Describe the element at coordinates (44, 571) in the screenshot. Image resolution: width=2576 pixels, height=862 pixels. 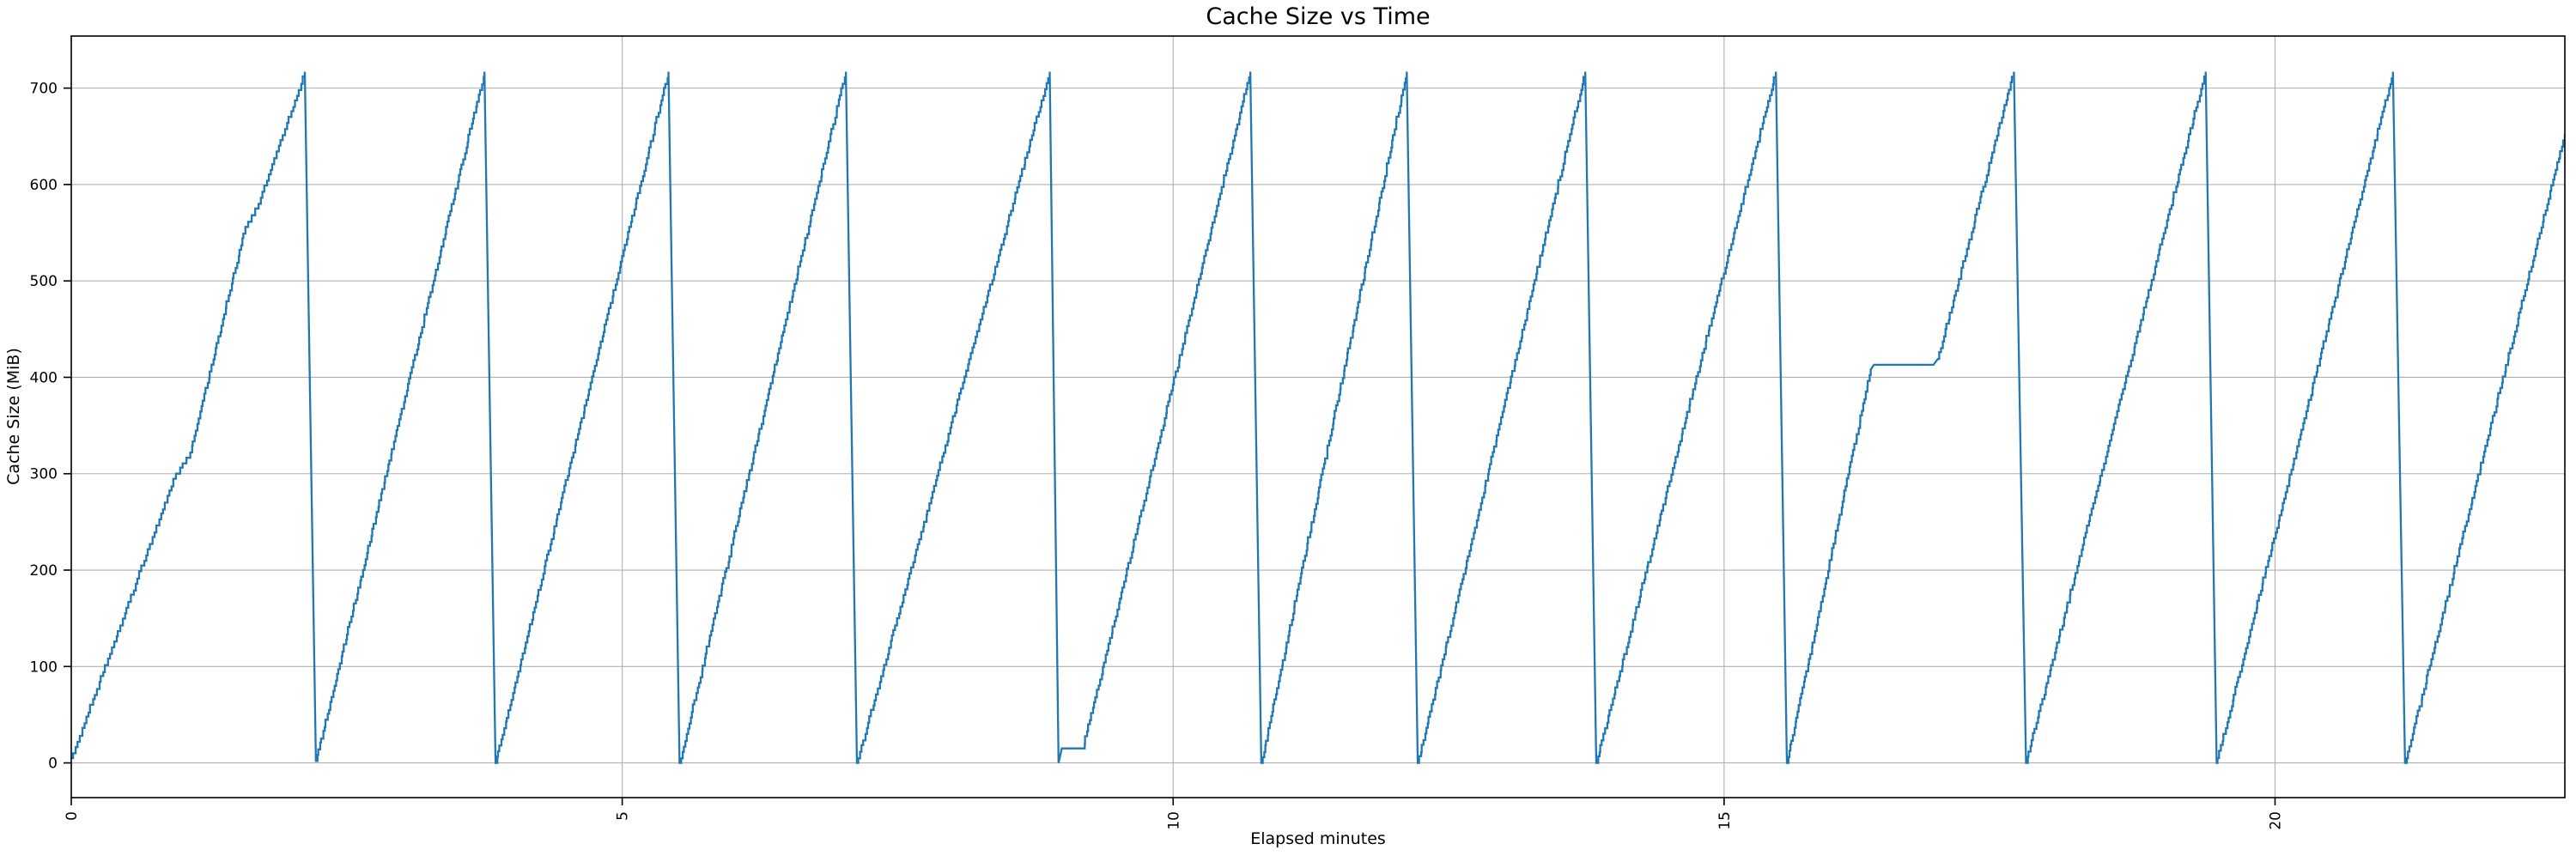
I see `y-tick-label: 200` at that location.